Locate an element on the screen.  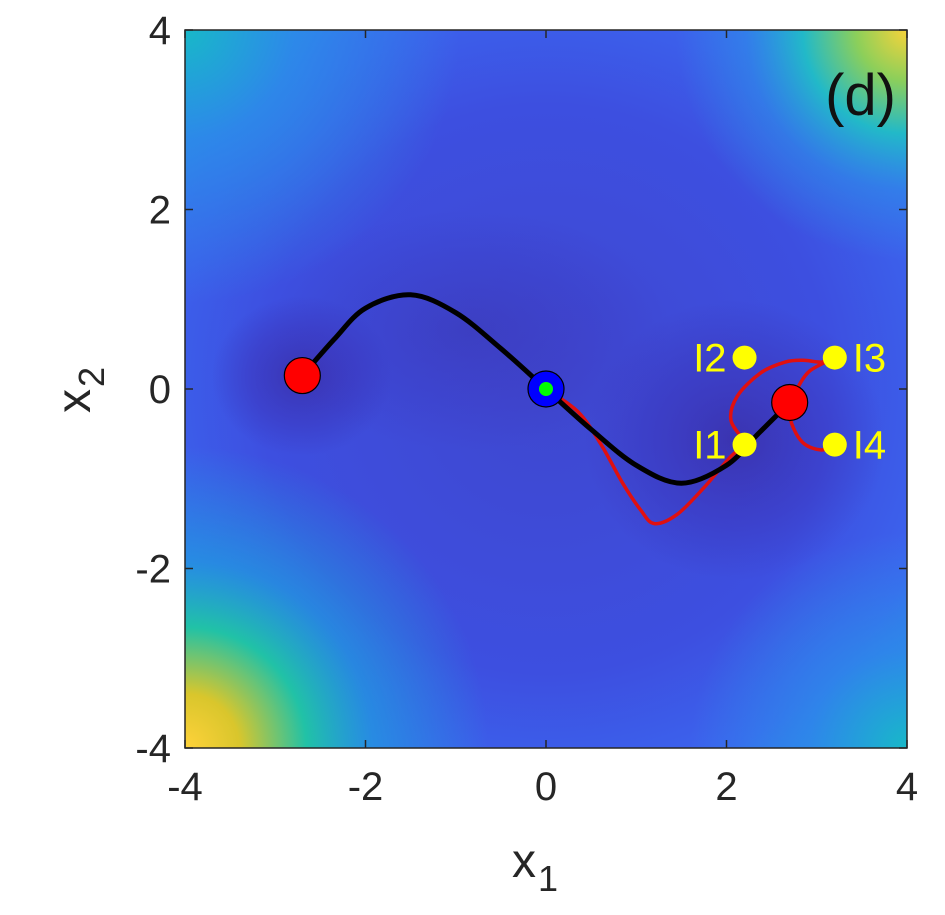
initial-point-label-i3: I3 is located at coordinates (869, 359).